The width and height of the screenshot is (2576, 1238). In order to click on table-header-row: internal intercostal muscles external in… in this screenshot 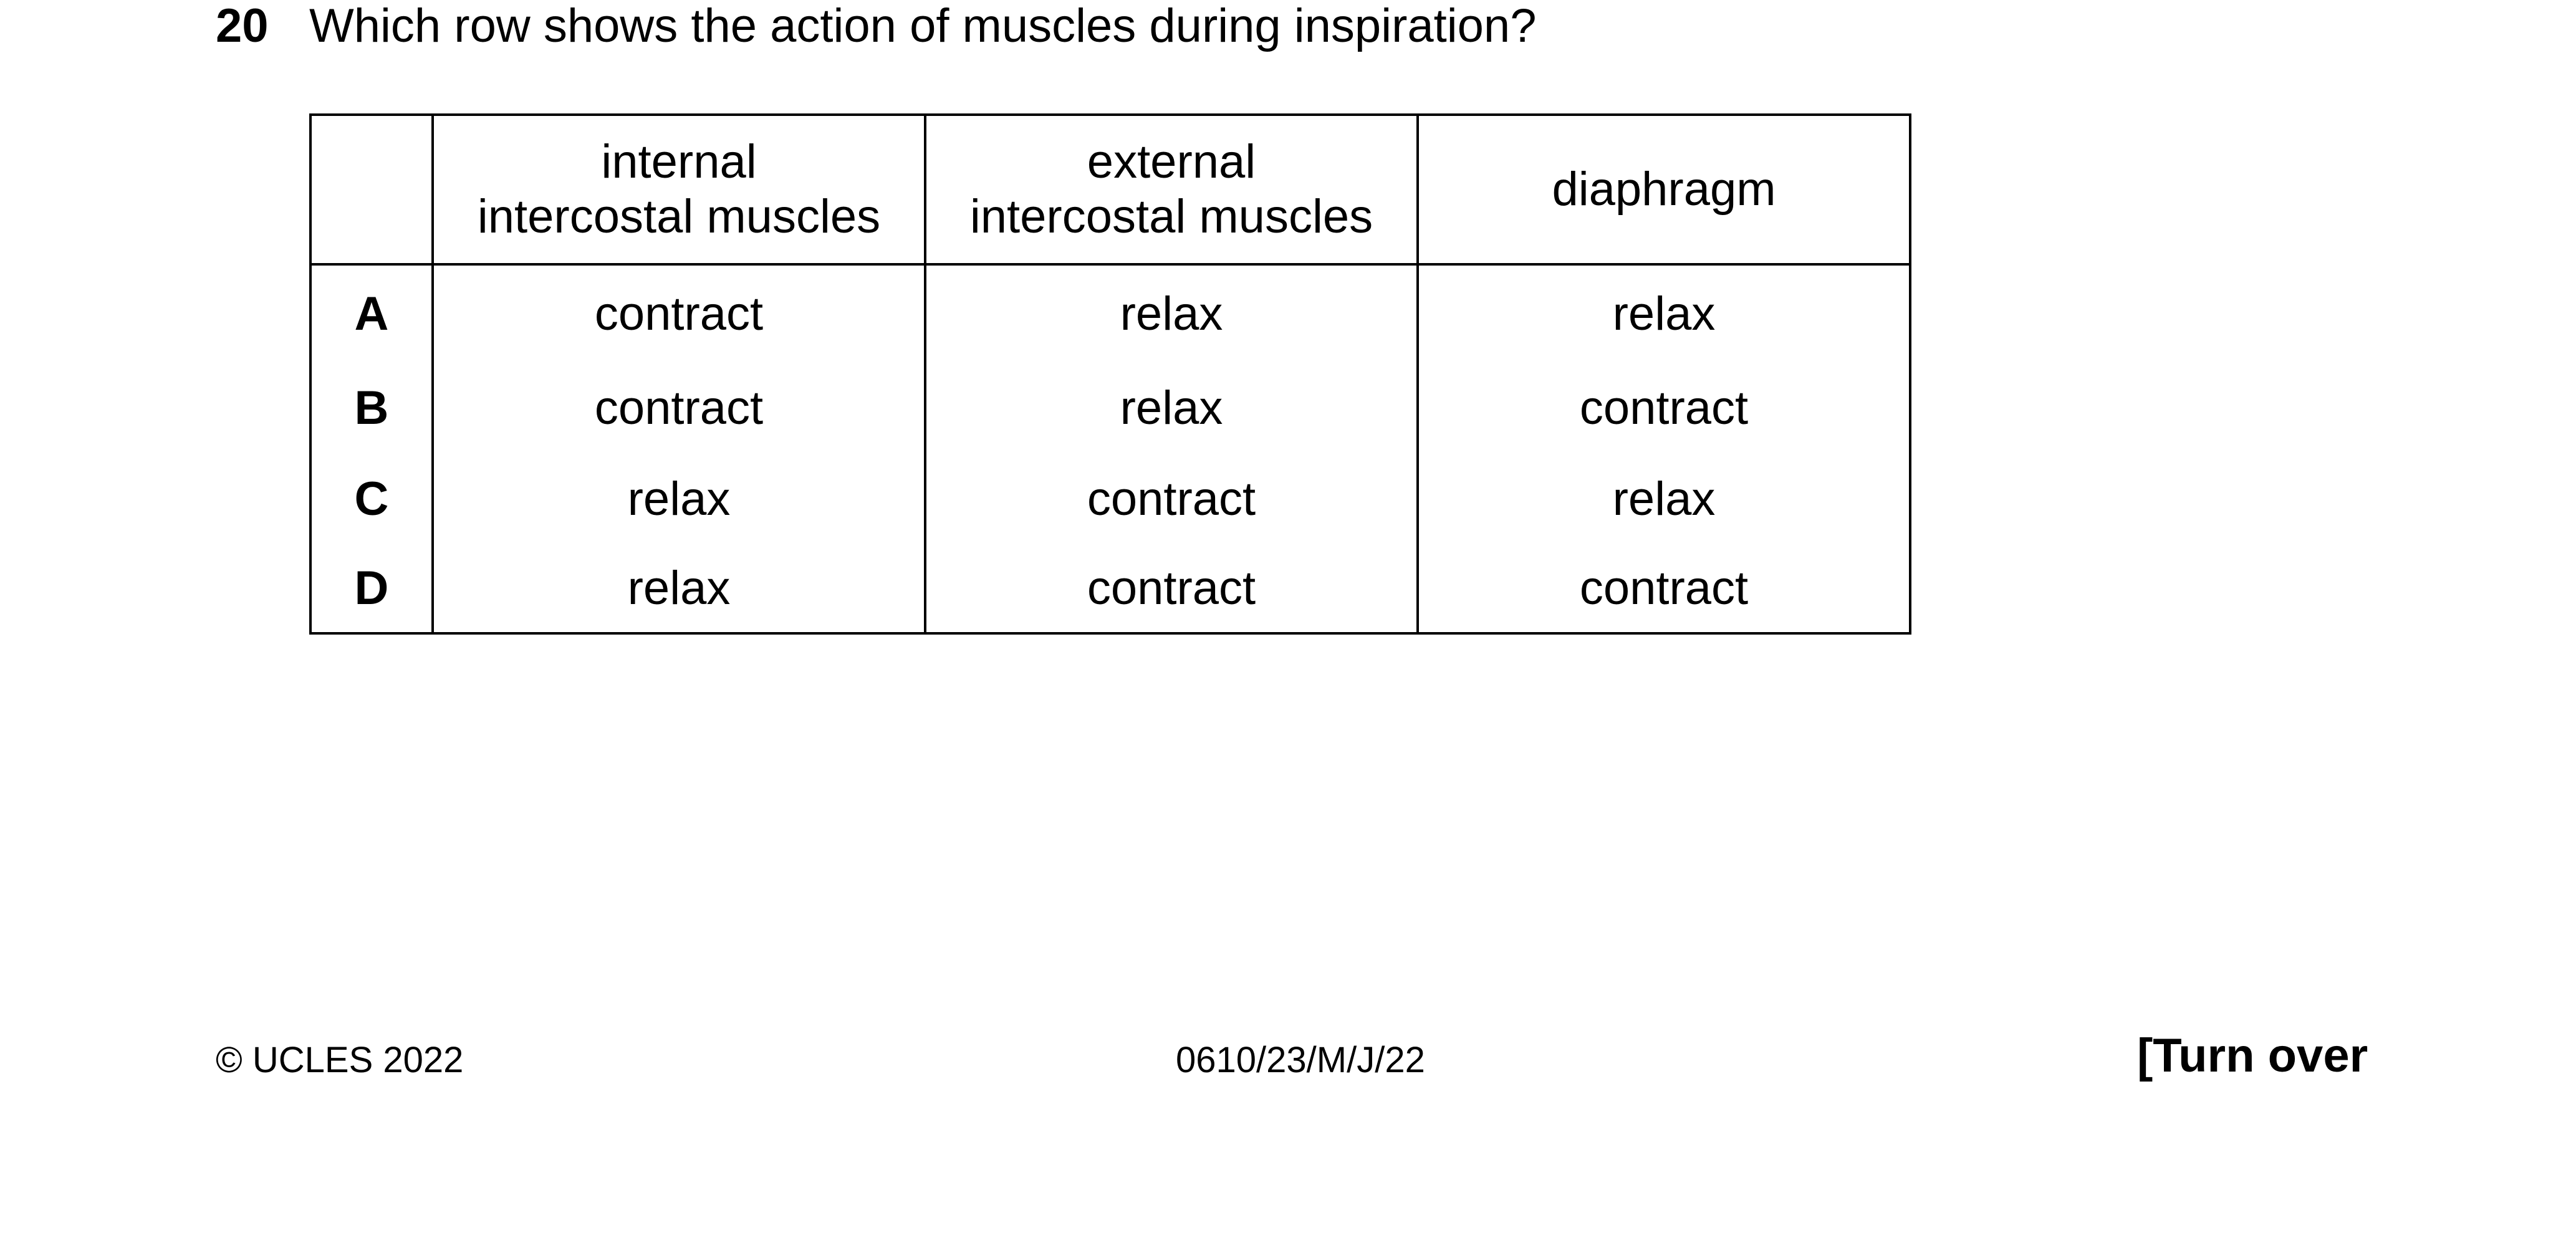, I will do `click(1110, 190)`.